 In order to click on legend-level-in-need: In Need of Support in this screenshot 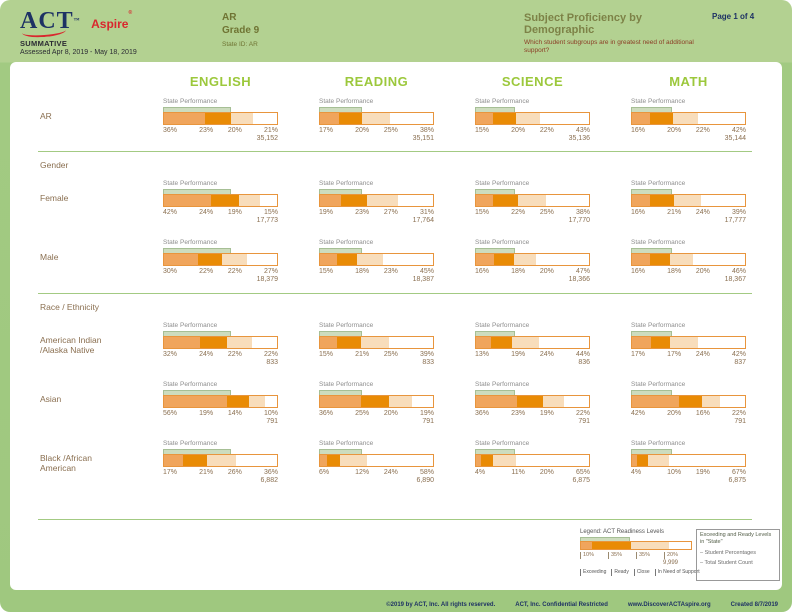, I will do `click(677, 572)`.